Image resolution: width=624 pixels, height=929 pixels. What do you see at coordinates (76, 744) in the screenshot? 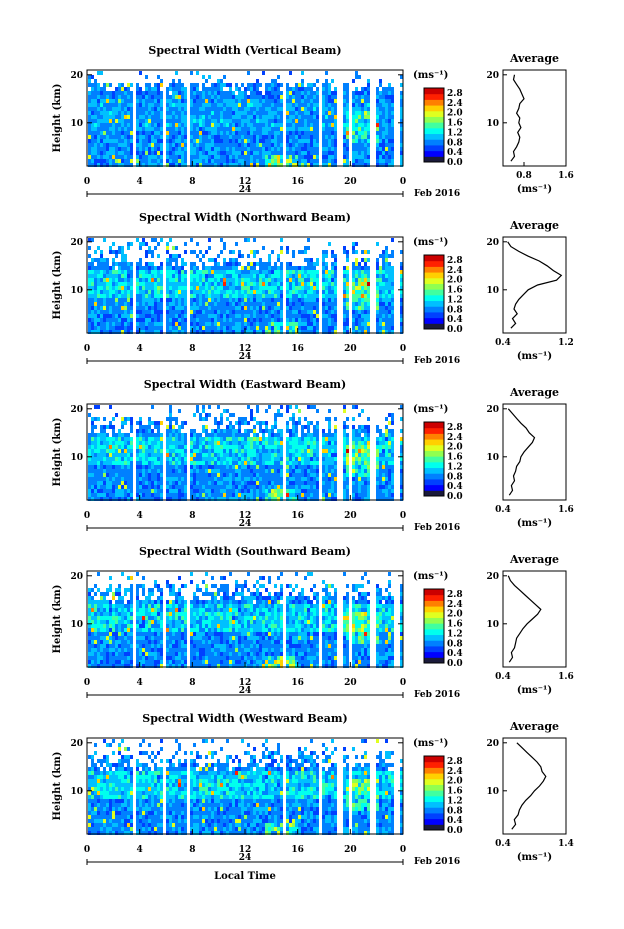
I see `y-tick-label: 20` at bounding box center [76, 744].